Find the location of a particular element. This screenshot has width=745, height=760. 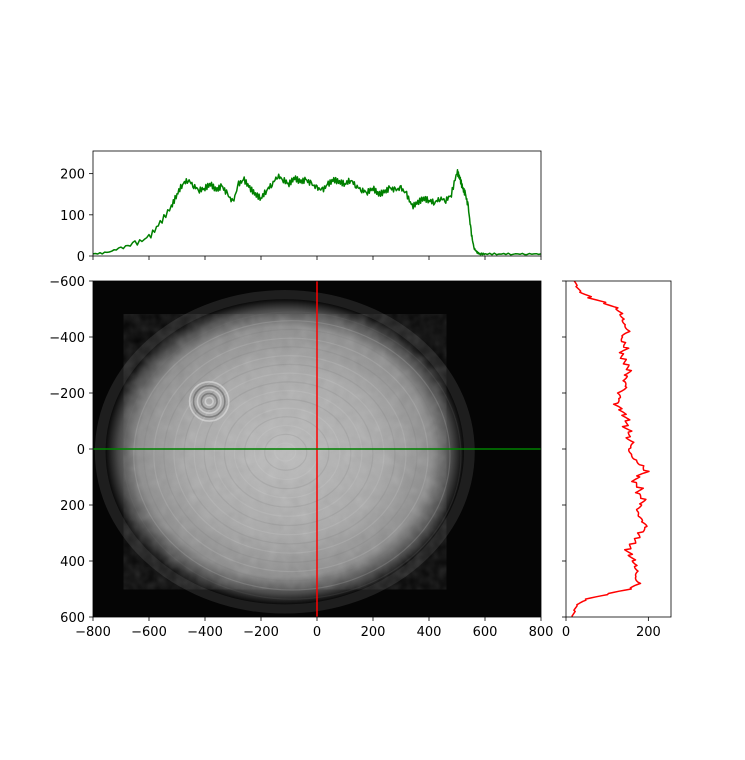

main-x-tick-label: 0 is located at coordinates (317, 632).